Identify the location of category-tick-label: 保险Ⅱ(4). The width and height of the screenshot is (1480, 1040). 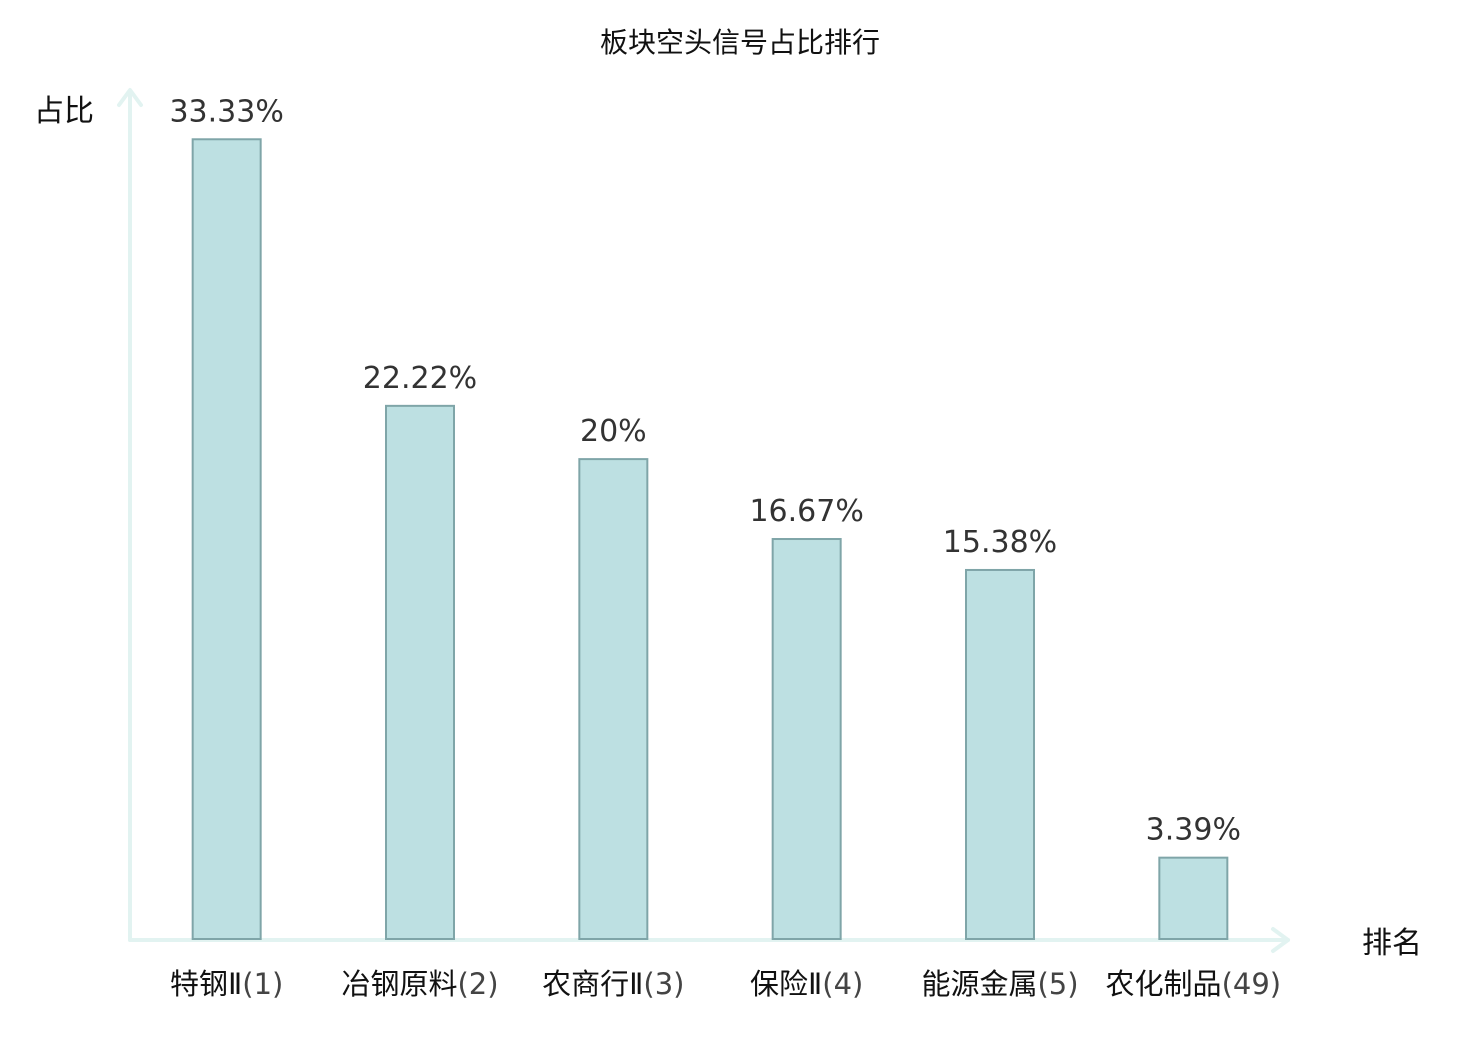
(806, 984).